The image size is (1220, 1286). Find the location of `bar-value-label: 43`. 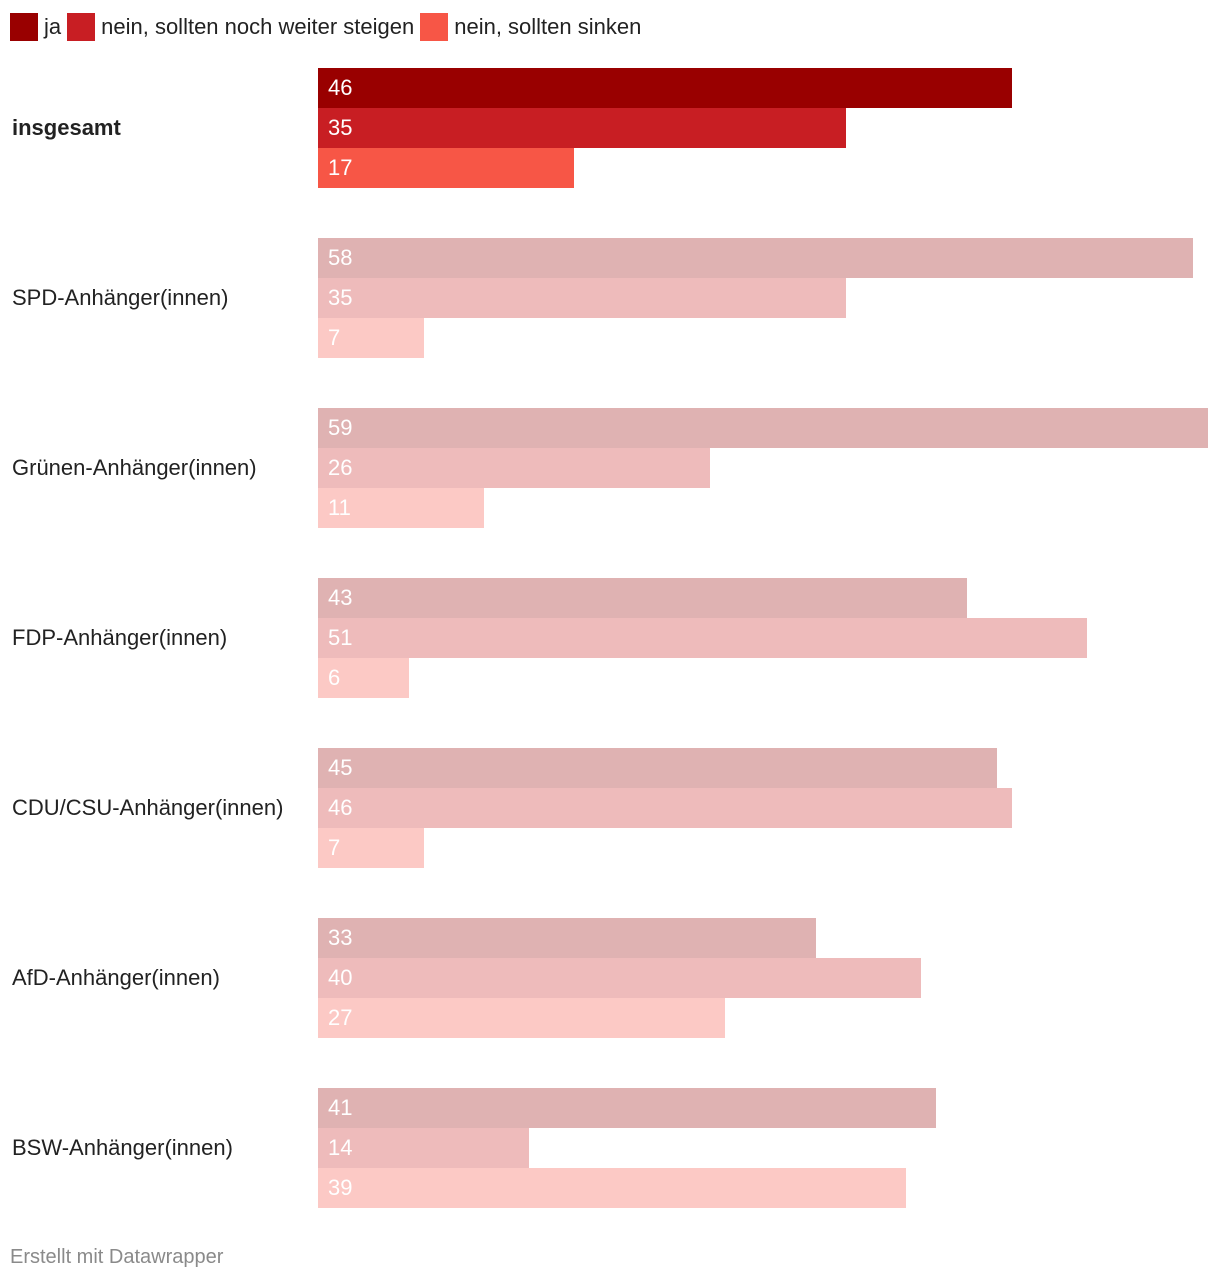

bar-value-label: 43 is located at coordinates (340, 597).